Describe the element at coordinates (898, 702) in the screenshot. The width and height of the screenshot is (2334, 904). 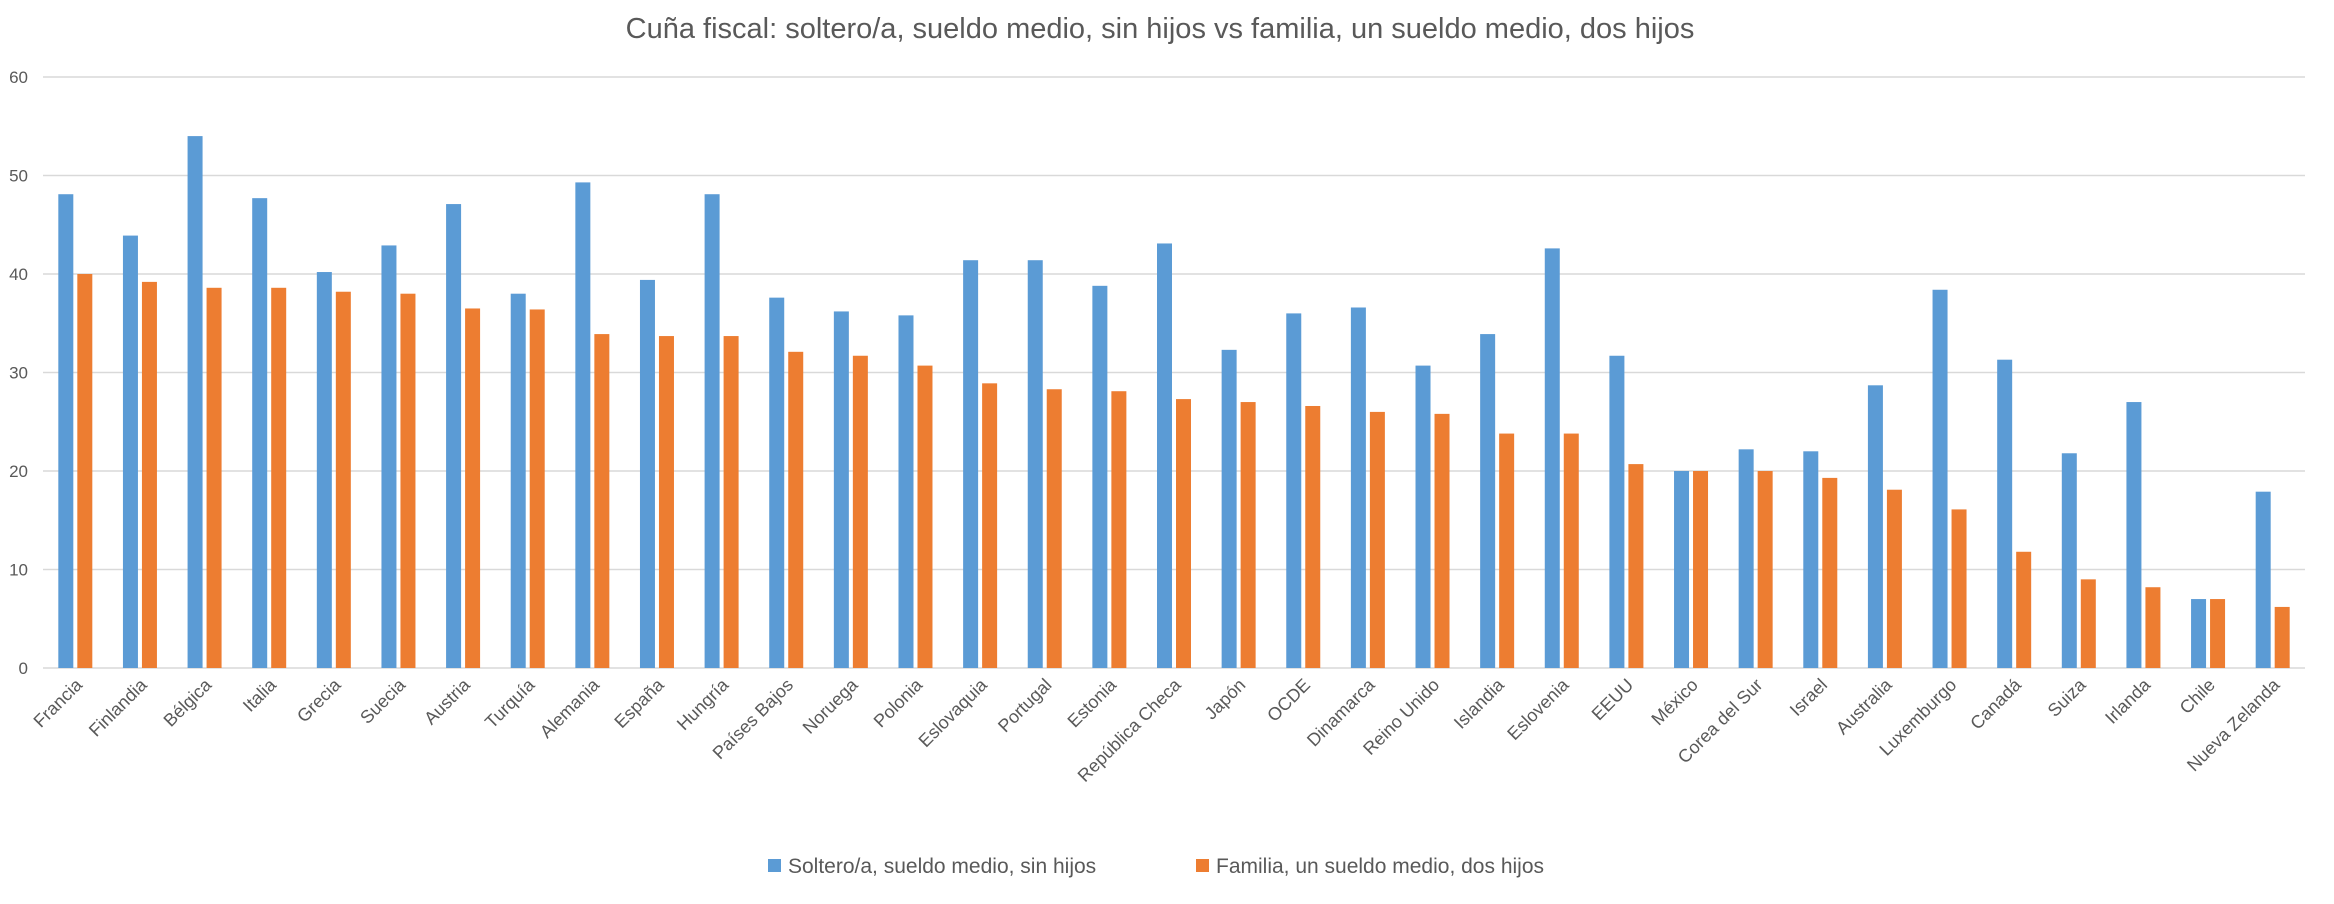
I see `x-tick-label: Polonia` at that location.